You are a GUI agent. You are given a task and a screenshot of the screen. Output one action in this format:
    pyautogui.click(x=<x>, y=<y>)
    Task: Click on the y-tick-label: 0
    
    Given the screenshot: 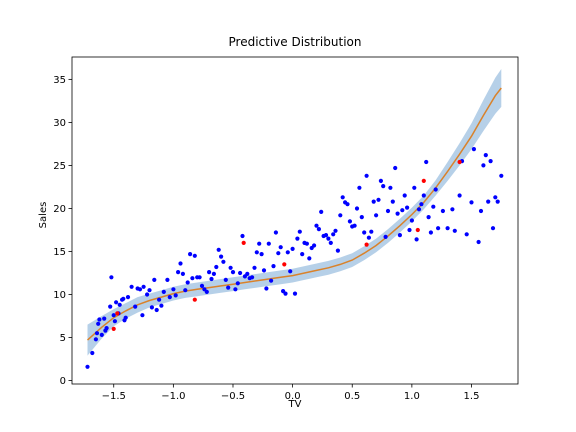 What is the action you would take?
    pyautogui.click(x=63, y=381)
    